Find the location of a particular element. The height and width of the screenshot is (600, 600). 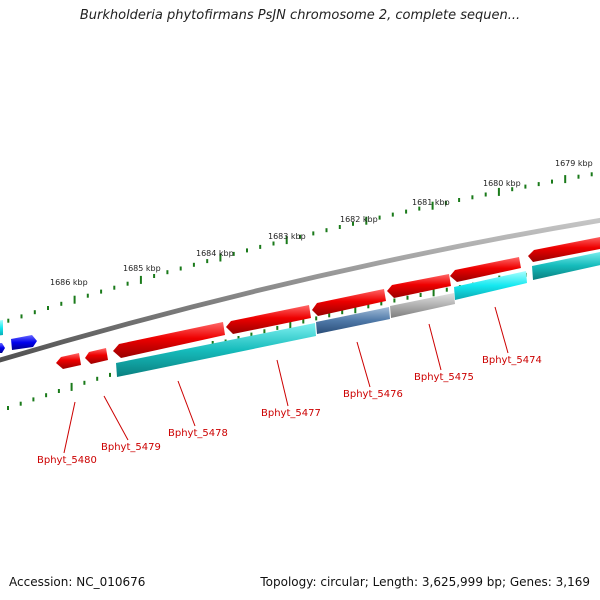

scale-label: 1686 kbp is located at coordinates (69, 282).